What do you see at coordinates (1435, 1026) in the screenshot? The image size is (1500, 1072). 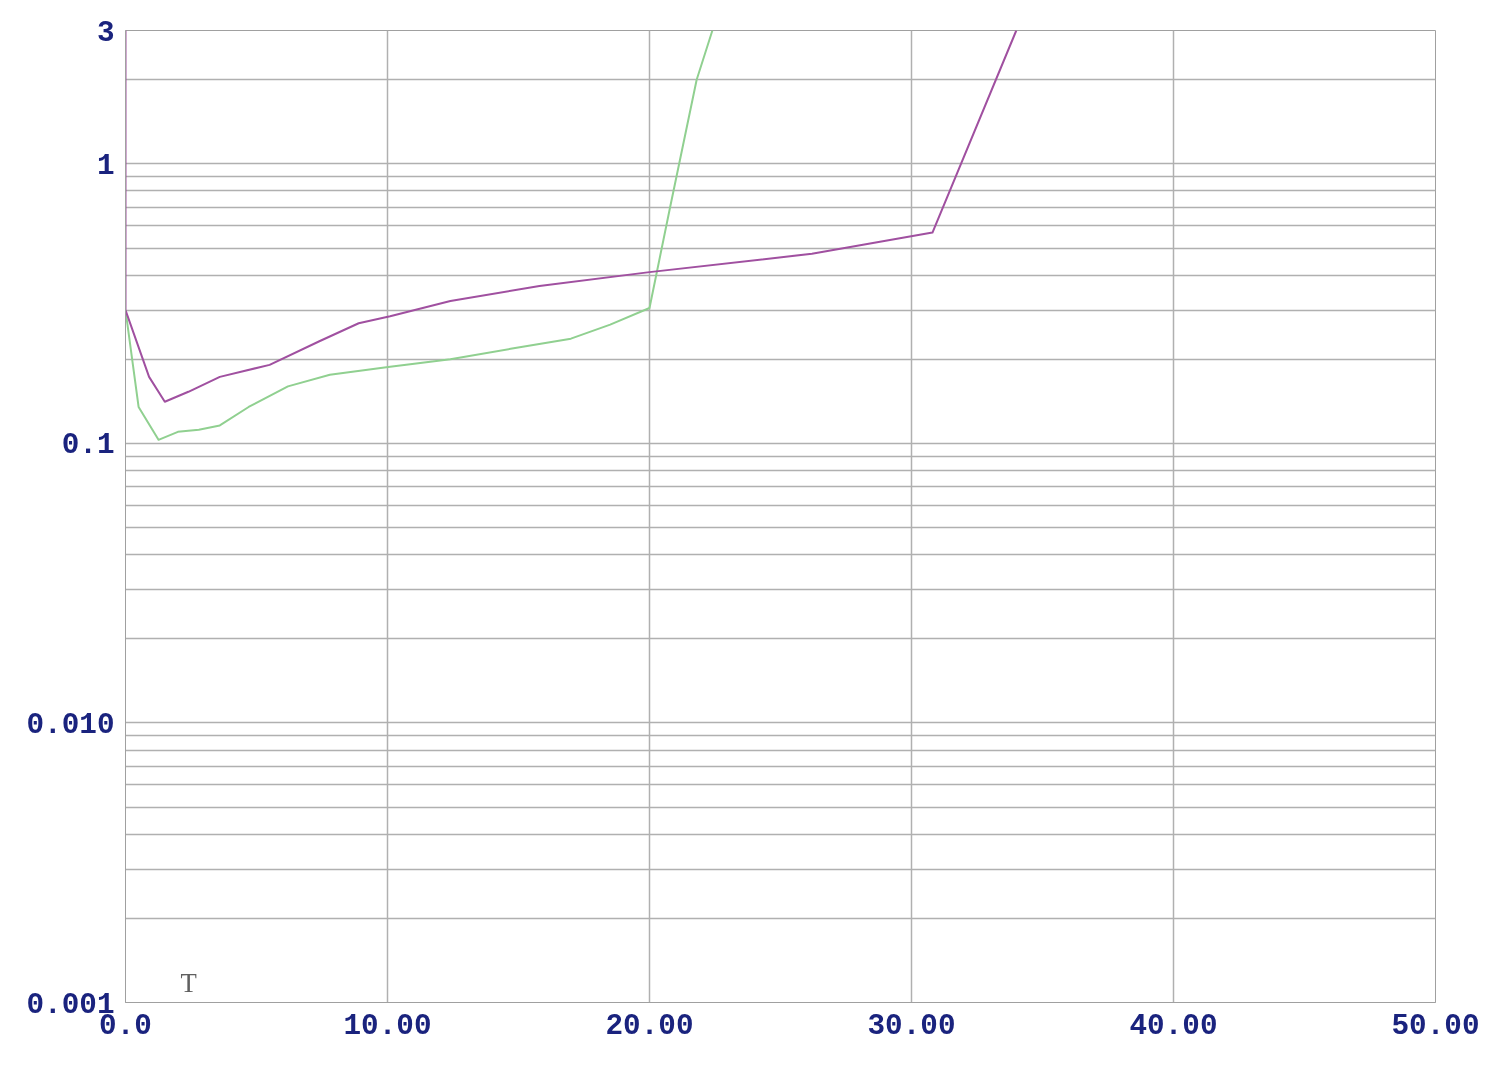 I see `x-tick-label: 50.00` at bounding box center [1435, 1026].